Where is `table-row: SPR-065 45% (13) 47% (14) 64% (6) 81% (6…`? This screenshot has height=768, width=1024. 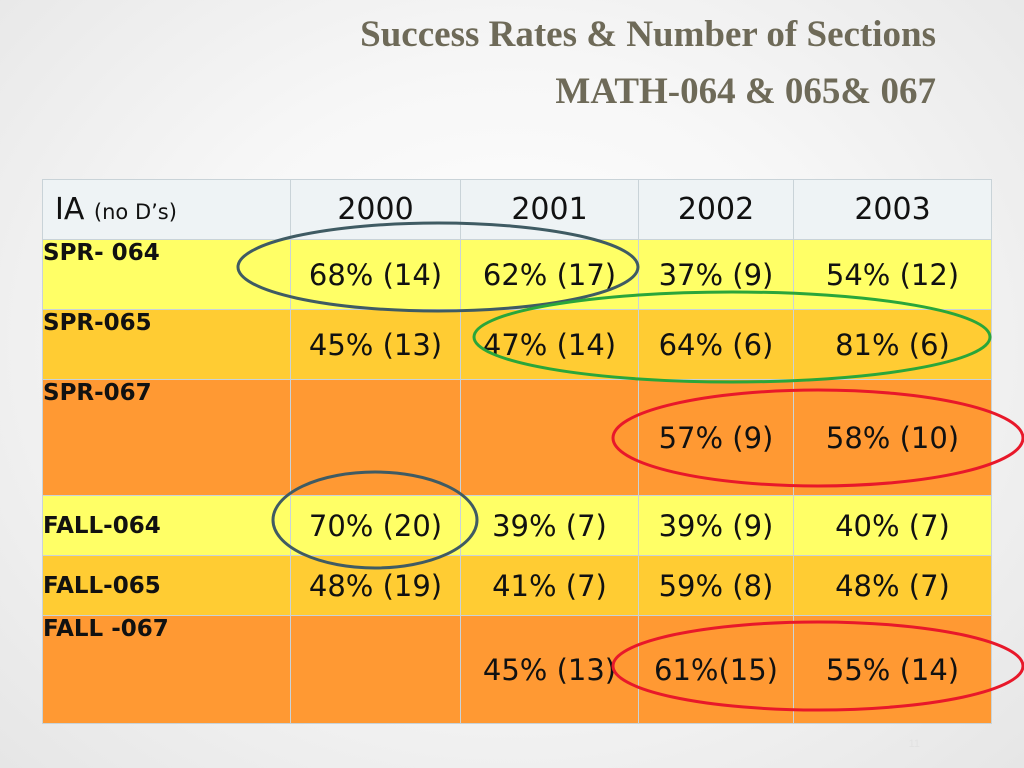
table-row: SPR-065 45% (13) 47% (14) 64% (6) 81% (6… is located at coordinates (517, 344).